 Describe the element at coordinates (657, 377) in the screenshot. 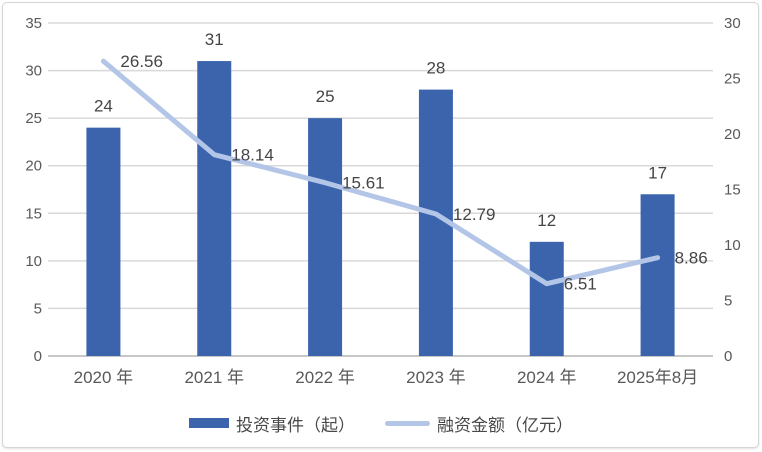

I see `x-axis-label: 2025年8月` at that location.